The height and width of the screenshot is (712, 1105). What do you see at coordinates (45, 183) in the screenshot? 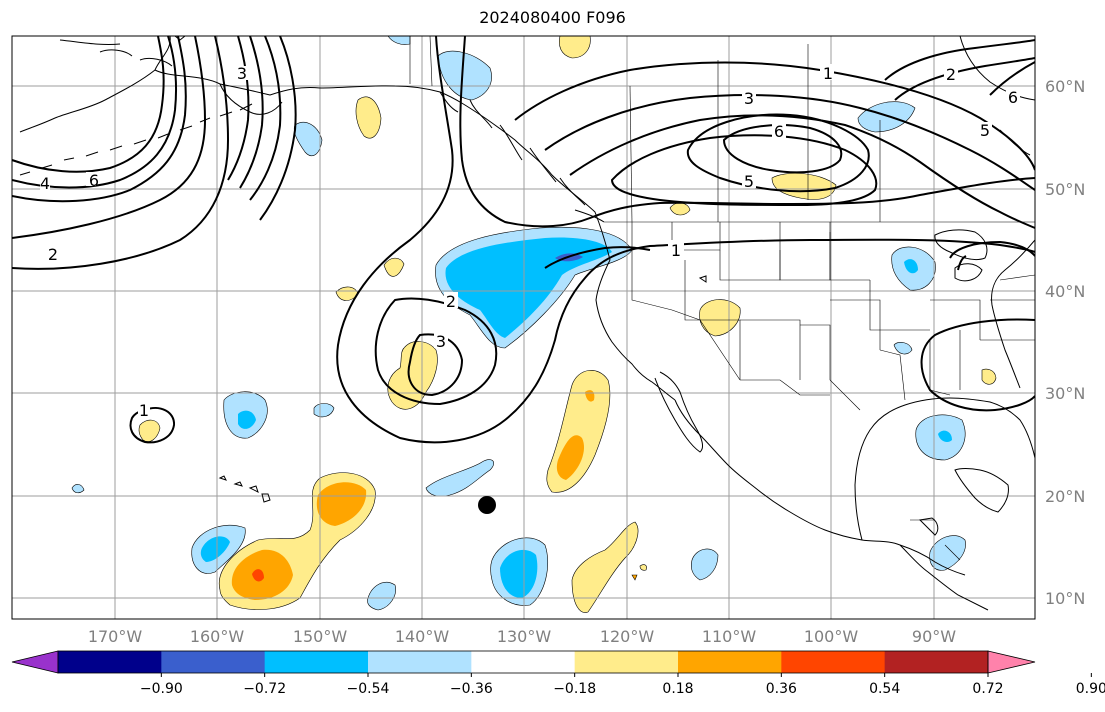
I see `contour-label: 4` at bounding box center [45, 183].